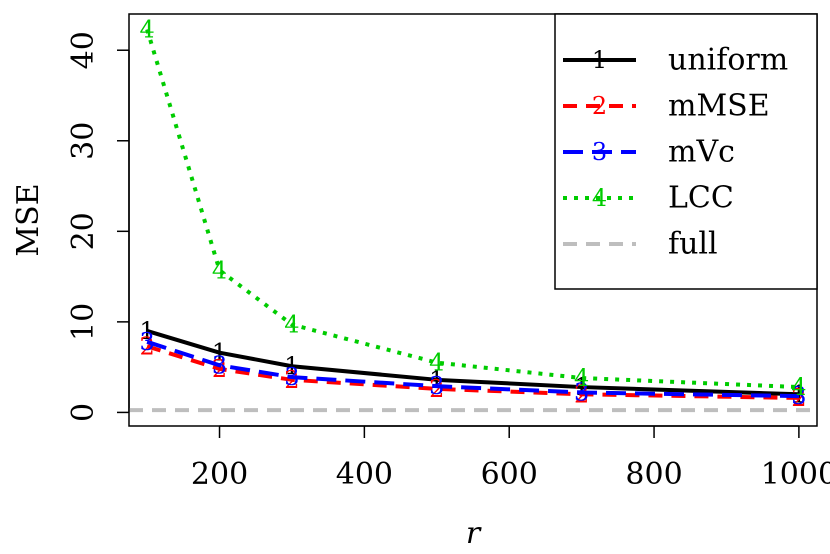 The width and height of the screenshot is (830, 554). I want to click on y-tick-label-4: 40, so click(83, 50).